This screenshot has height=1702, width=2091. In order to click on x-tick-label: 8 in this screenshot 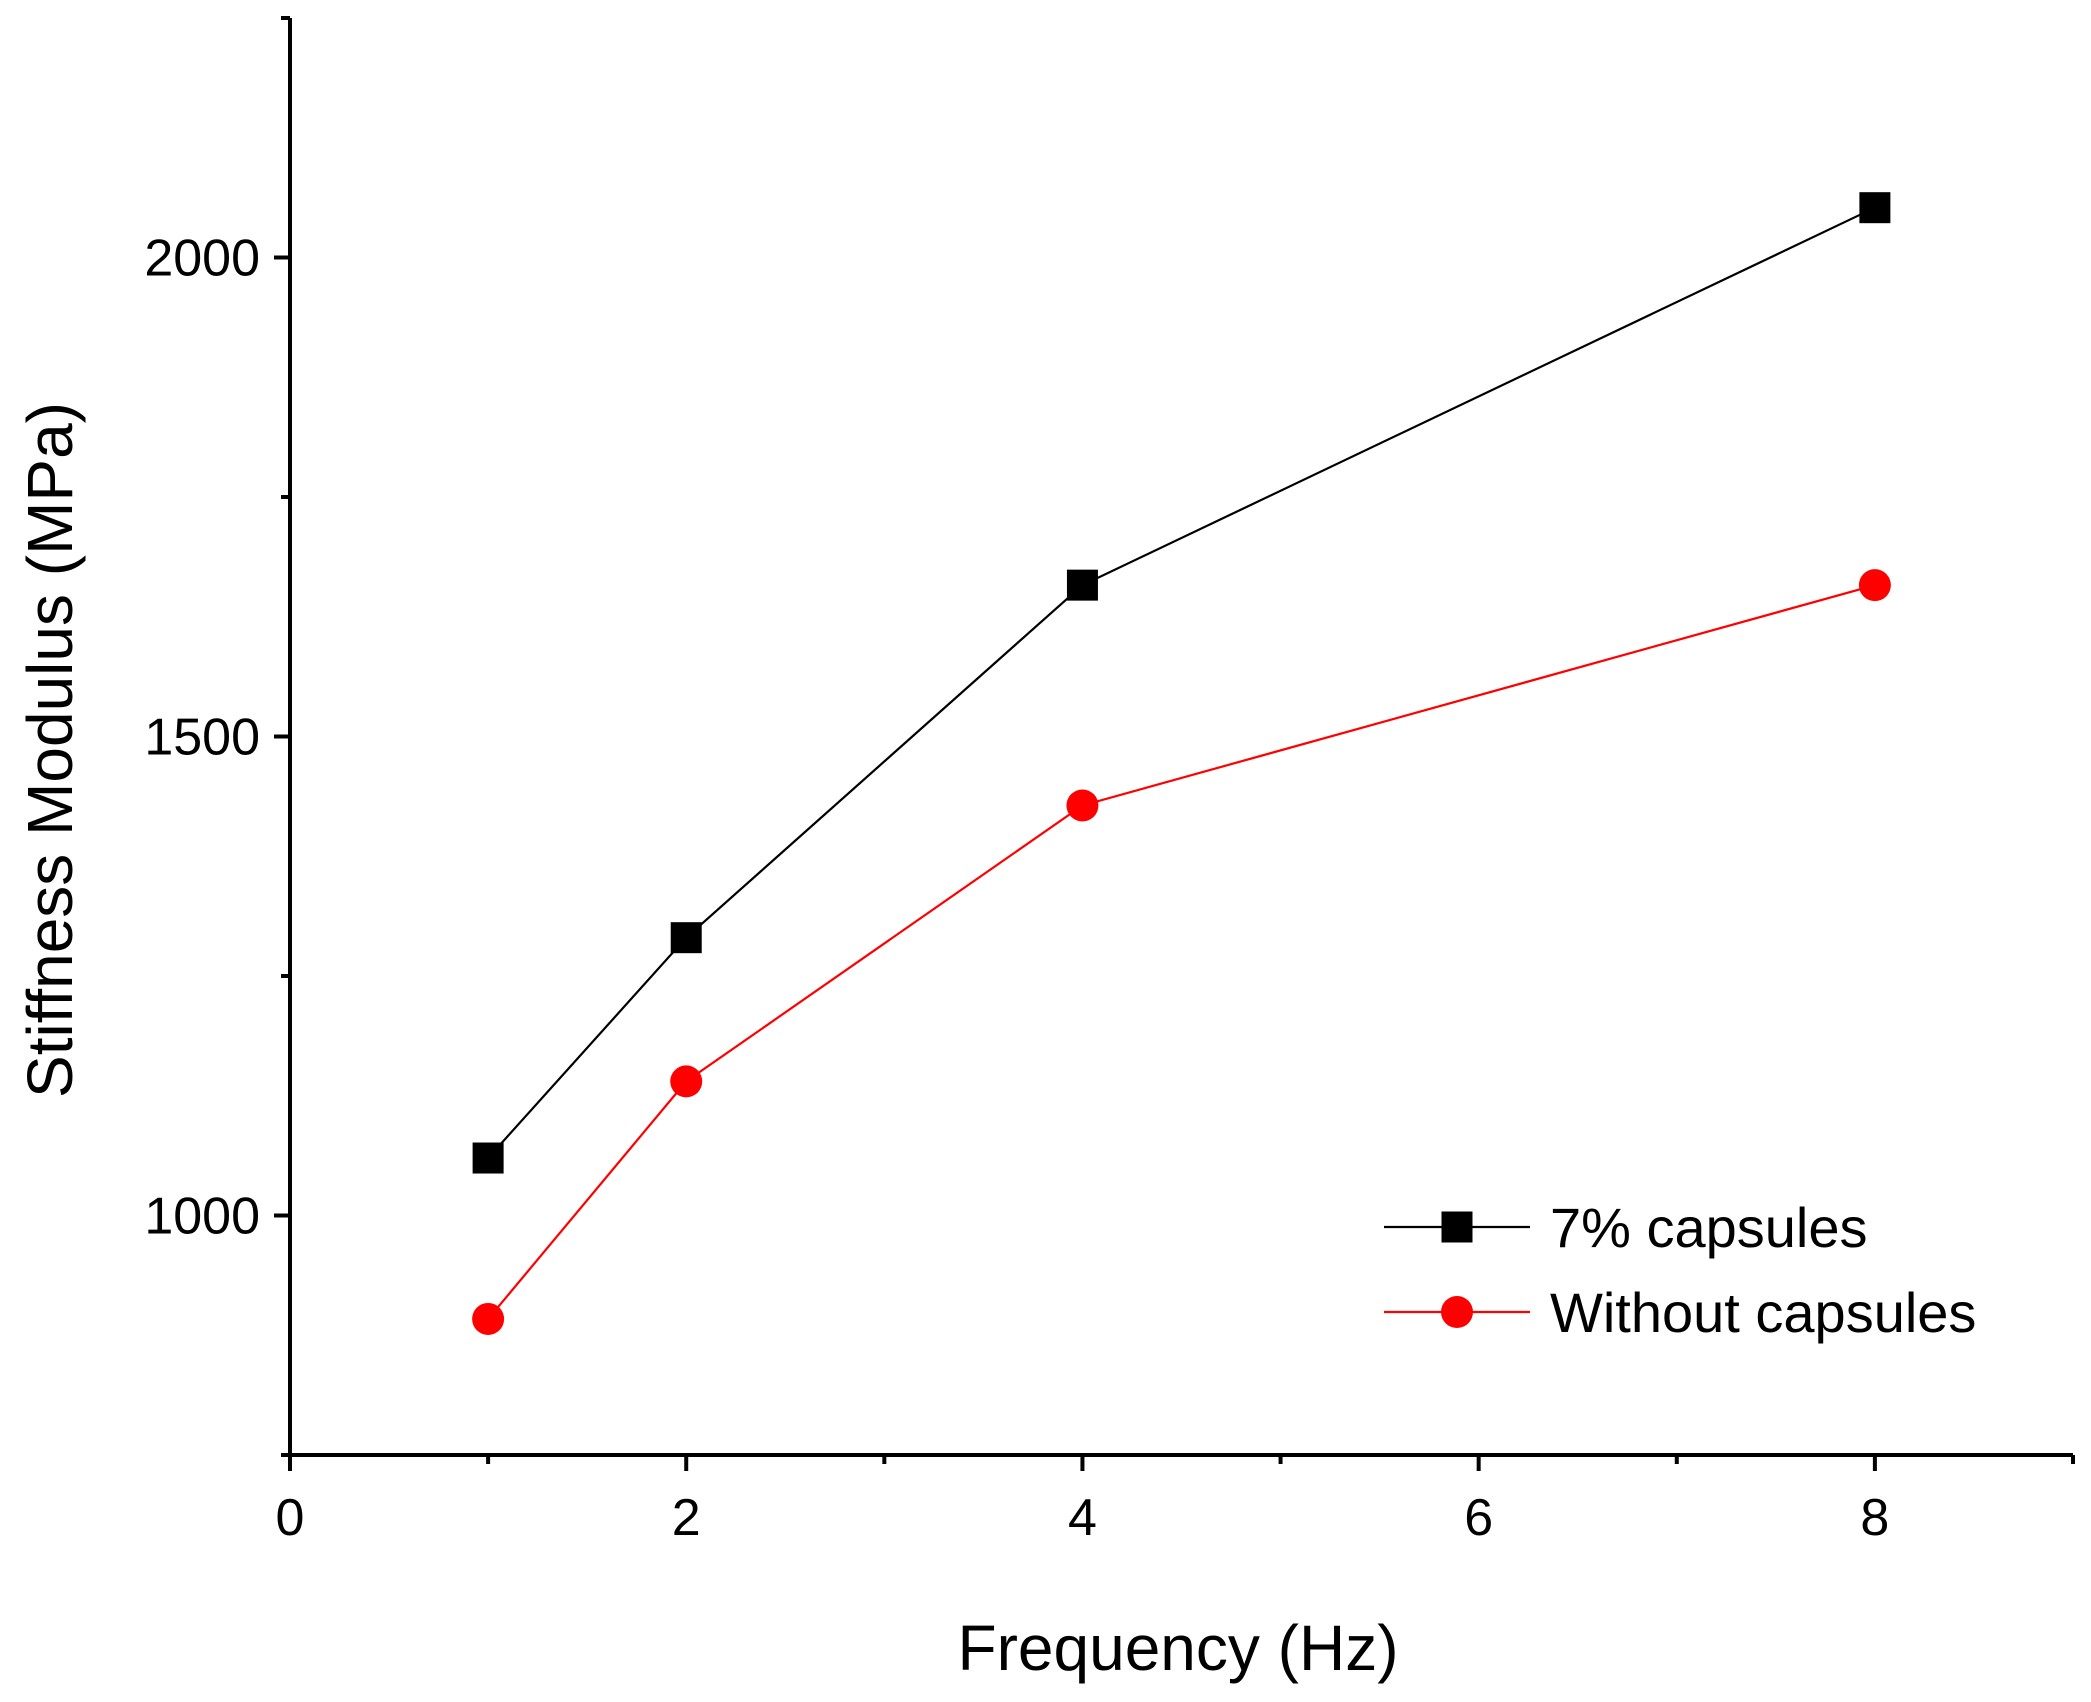, I will do `click(1874, 1518)`.